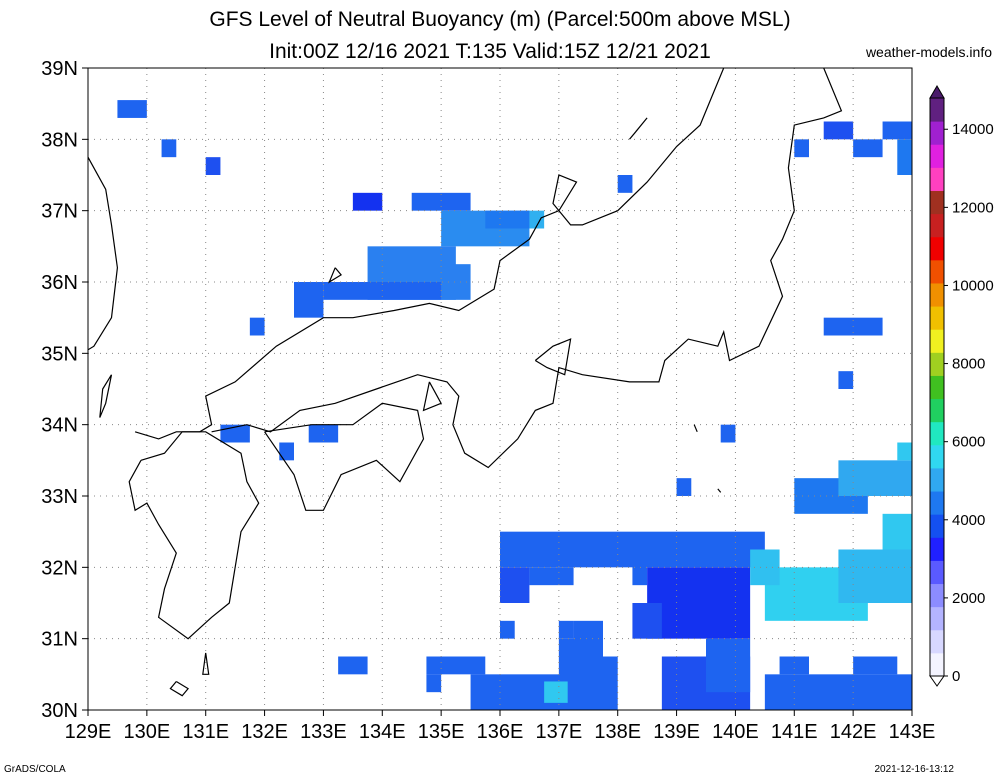 The height and width of the screenshot is (779, 1000). Describe the element at coordinates (59, 140) in the screenshot. I see `lat-label: 38N` at that location.